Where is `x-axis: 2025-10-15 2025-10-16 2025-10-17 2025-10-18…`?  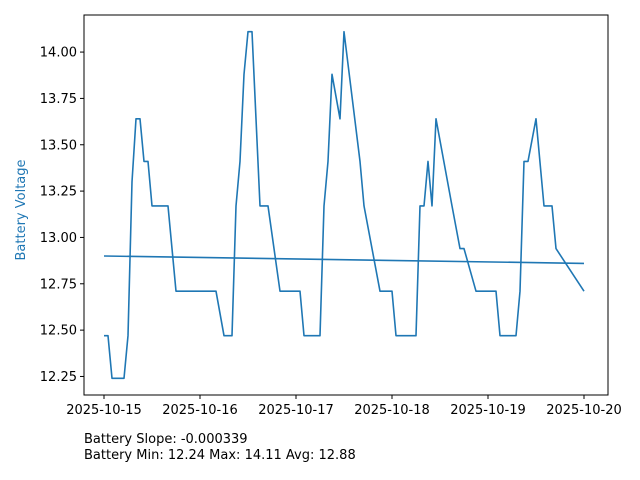 x-axis: 2025-10-15 2025-10-16 2025-10-17 2025-10-18… is located at coordinates (344, 406).